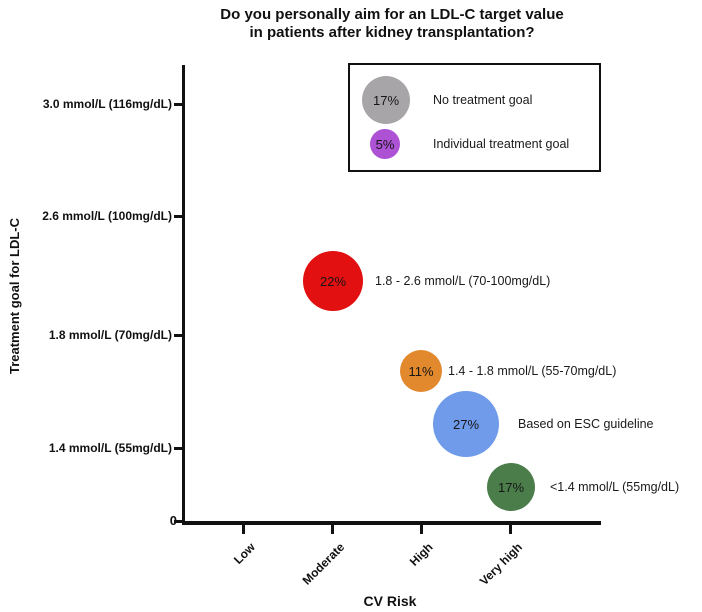 This screenshot has width=702, height=612. Describe the element at coordinates (483, 100) in the screenshot. I see `legend-label-no-treatment-goal: No treatment goal` at that location.